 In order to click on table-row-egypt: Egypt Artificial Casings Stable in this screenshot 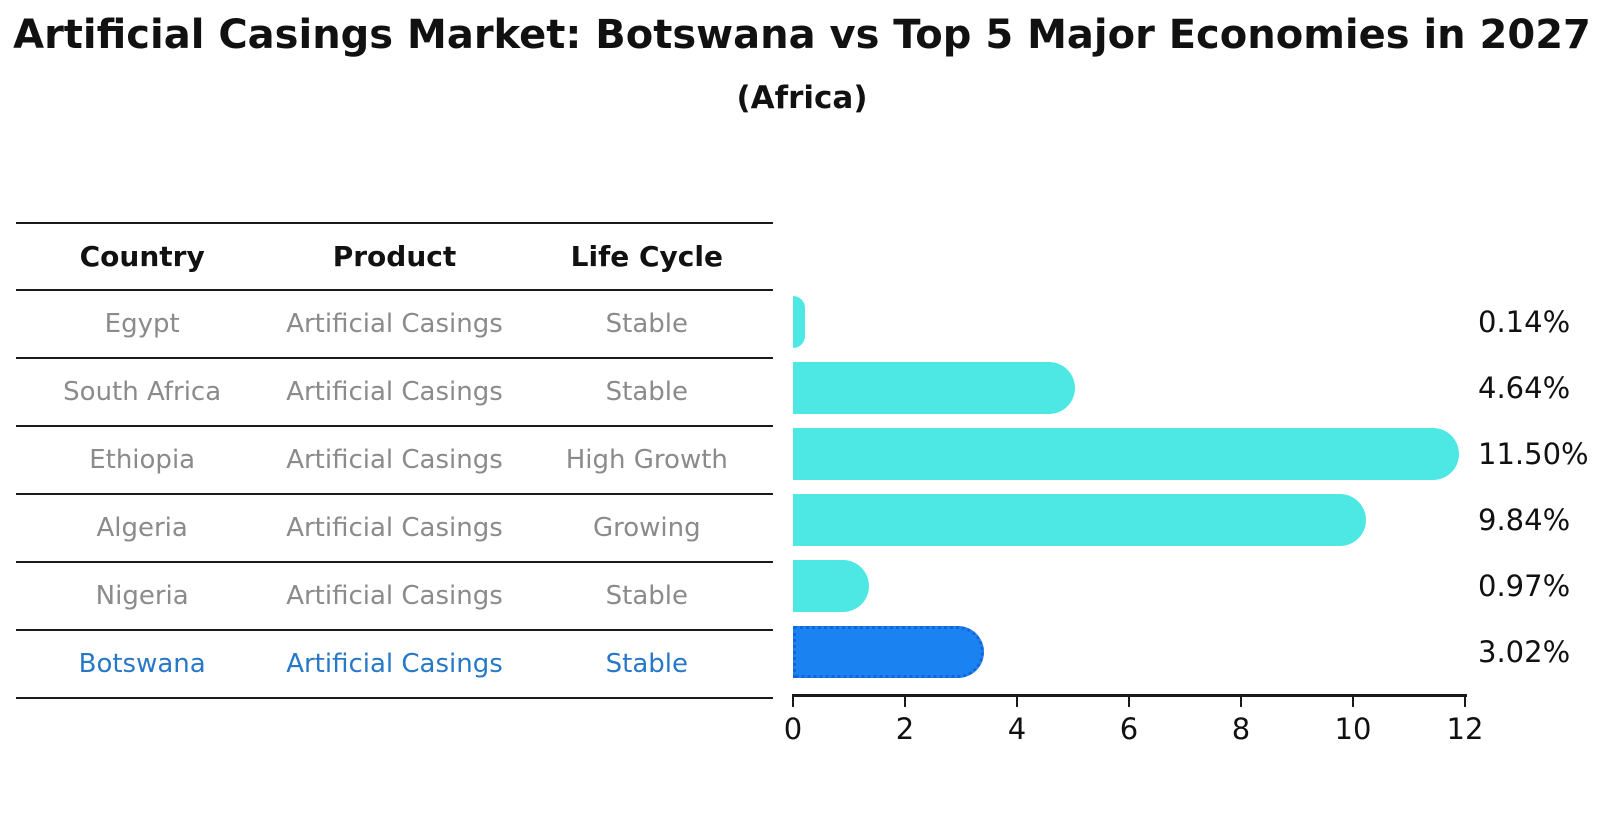, I will do `click(394, 323)`.